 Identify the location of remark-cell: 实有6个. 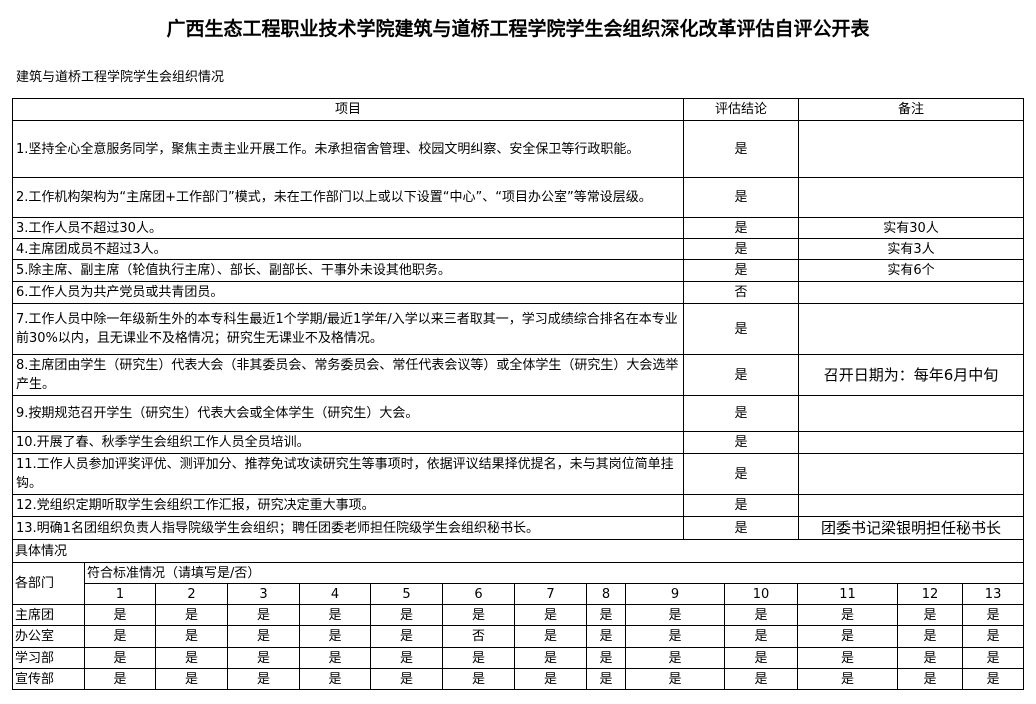
(911, 270).